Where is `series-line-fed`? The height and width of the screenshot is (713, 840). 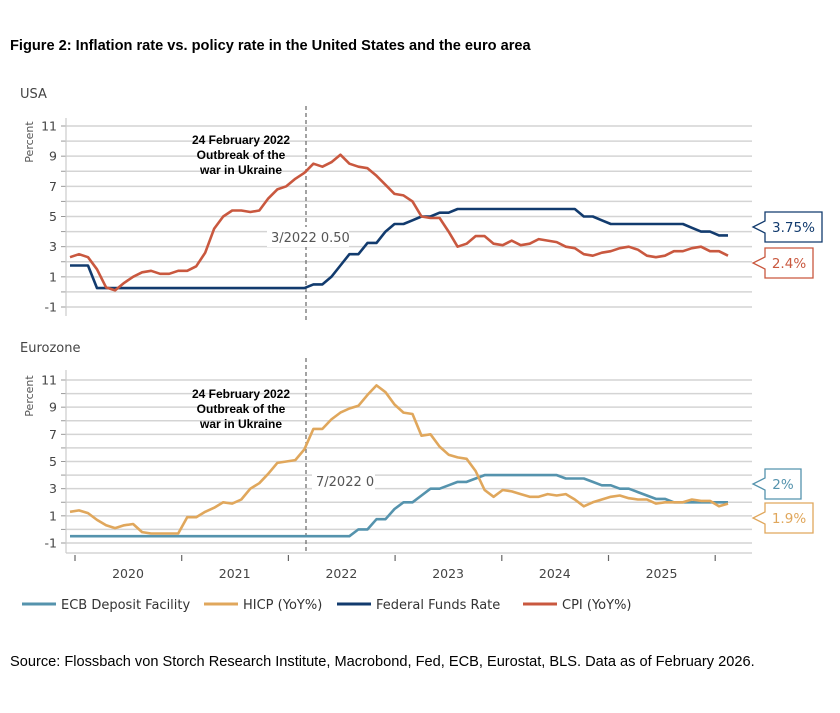 series-line-fed is located at coordinates (399, 248).